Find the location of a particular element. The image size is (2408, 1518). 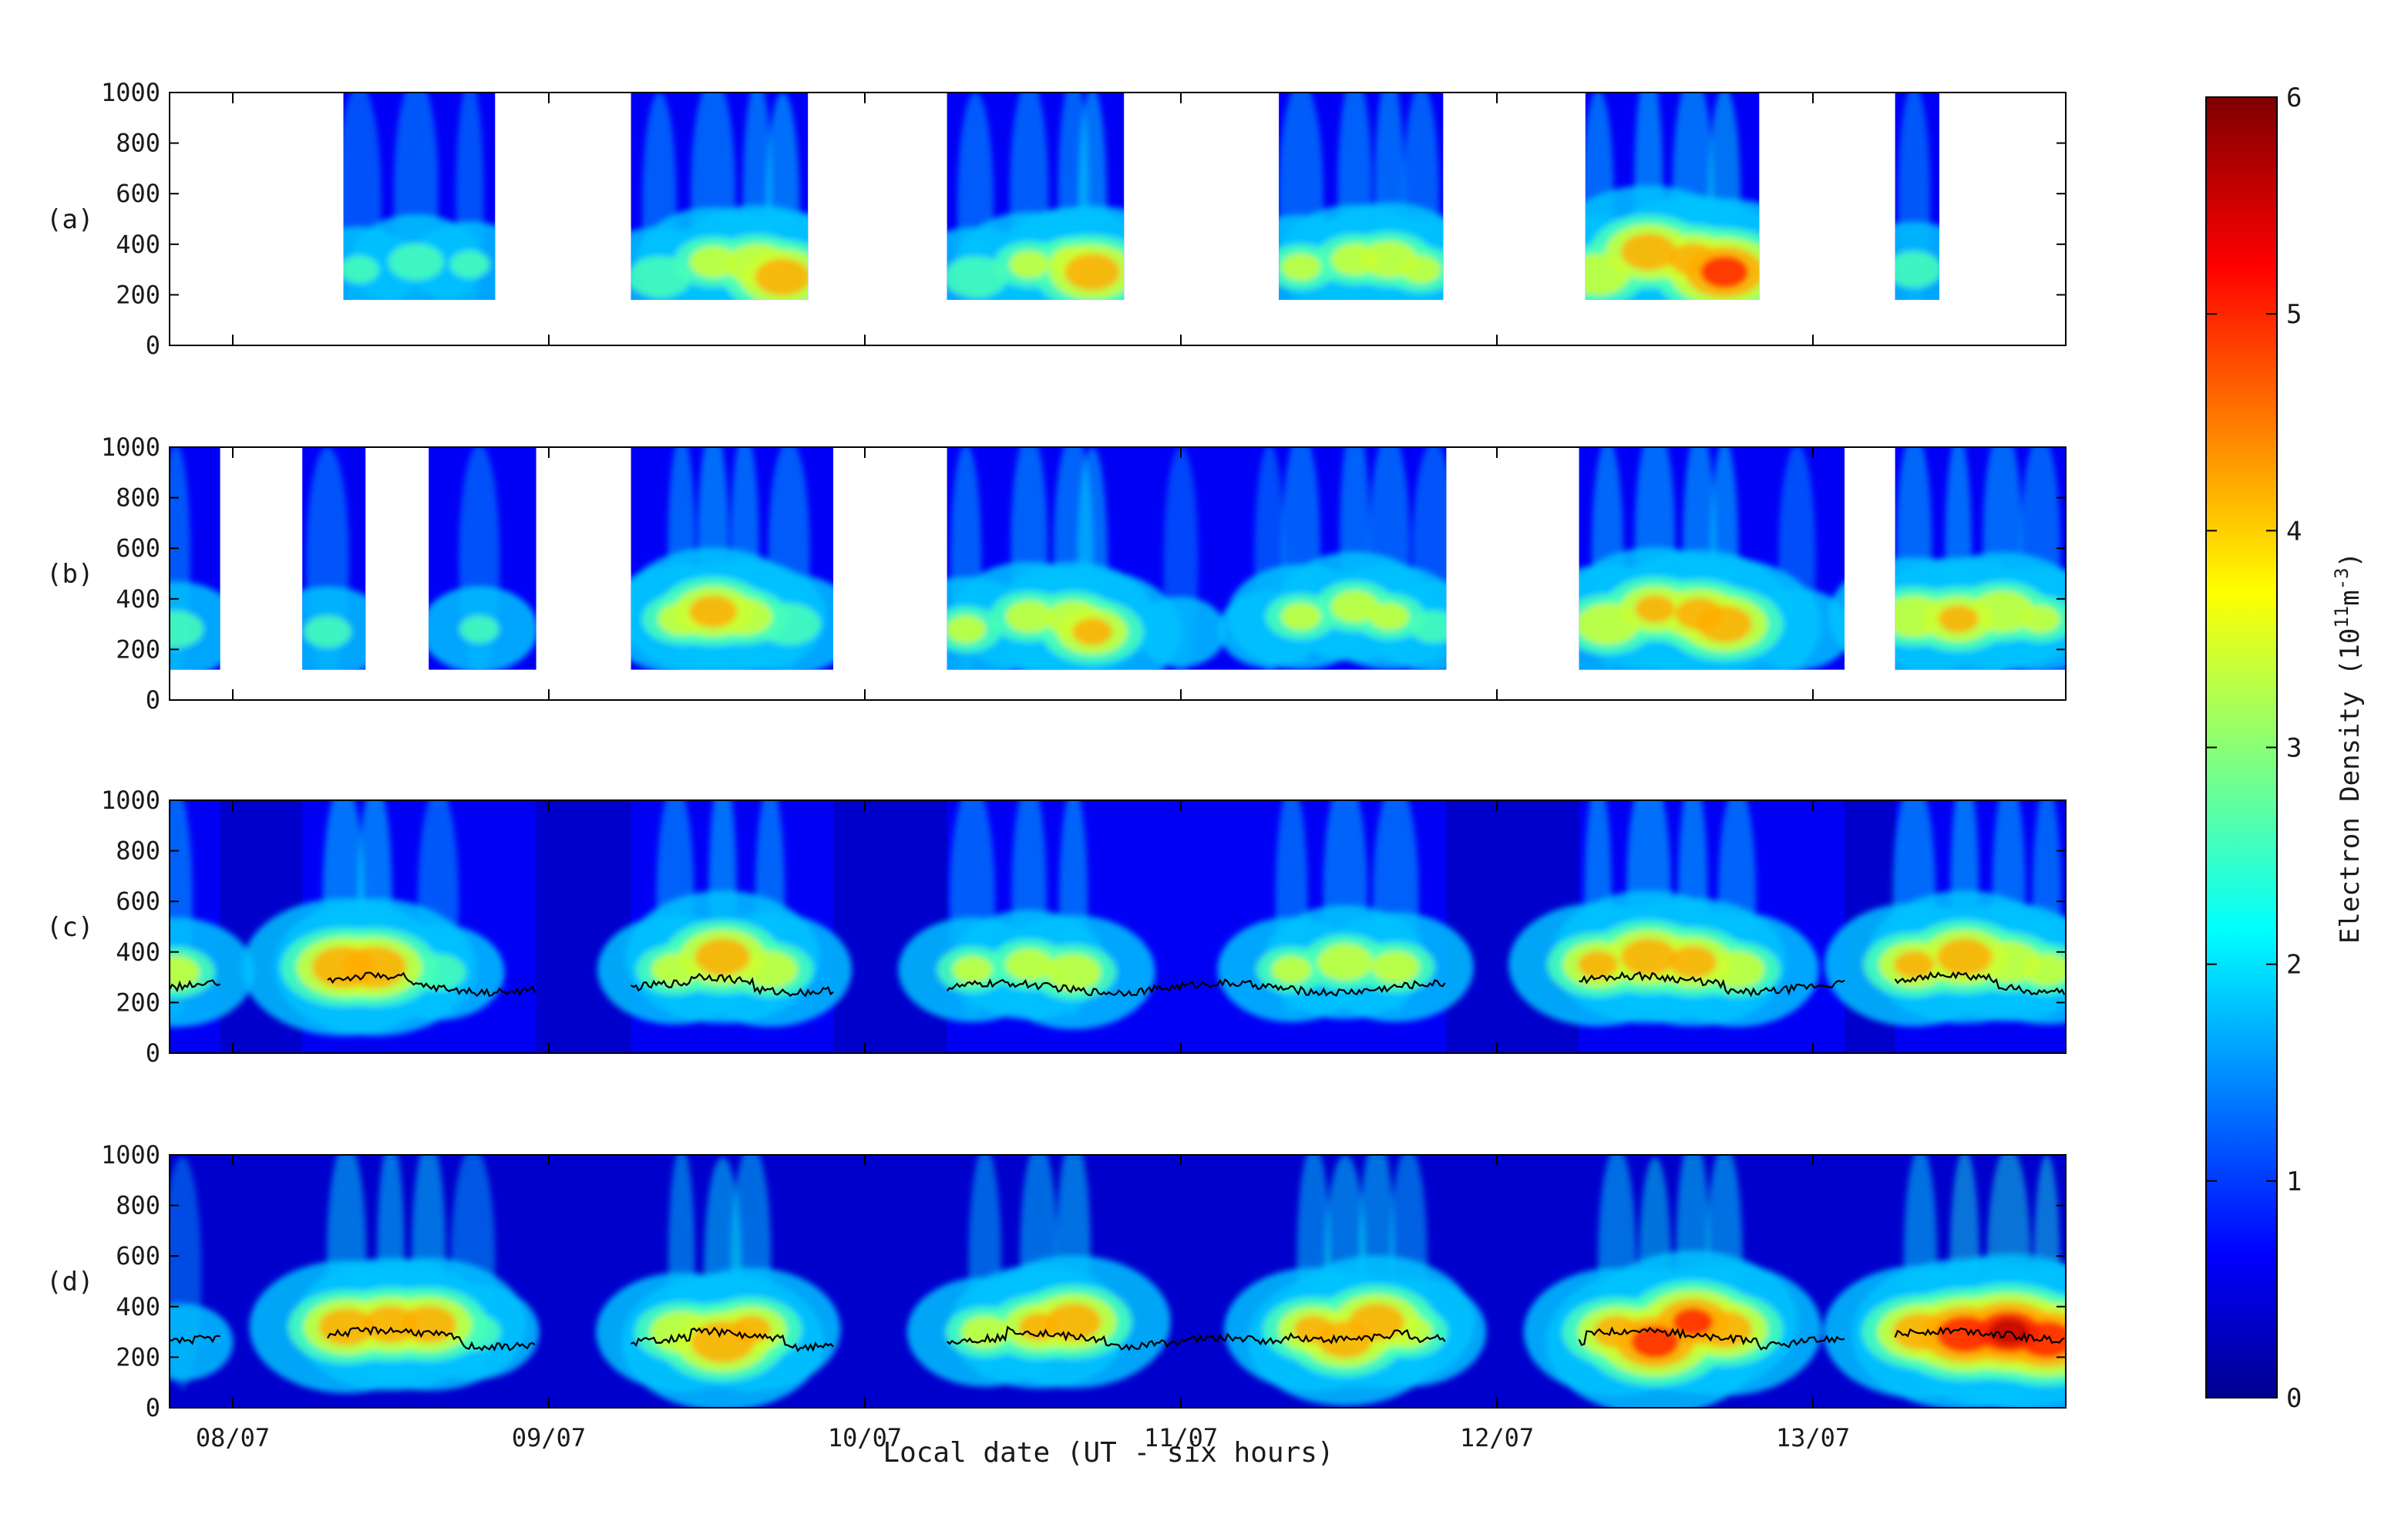

x-date-label: 11/07 is located at coordinates (1181, 1437).